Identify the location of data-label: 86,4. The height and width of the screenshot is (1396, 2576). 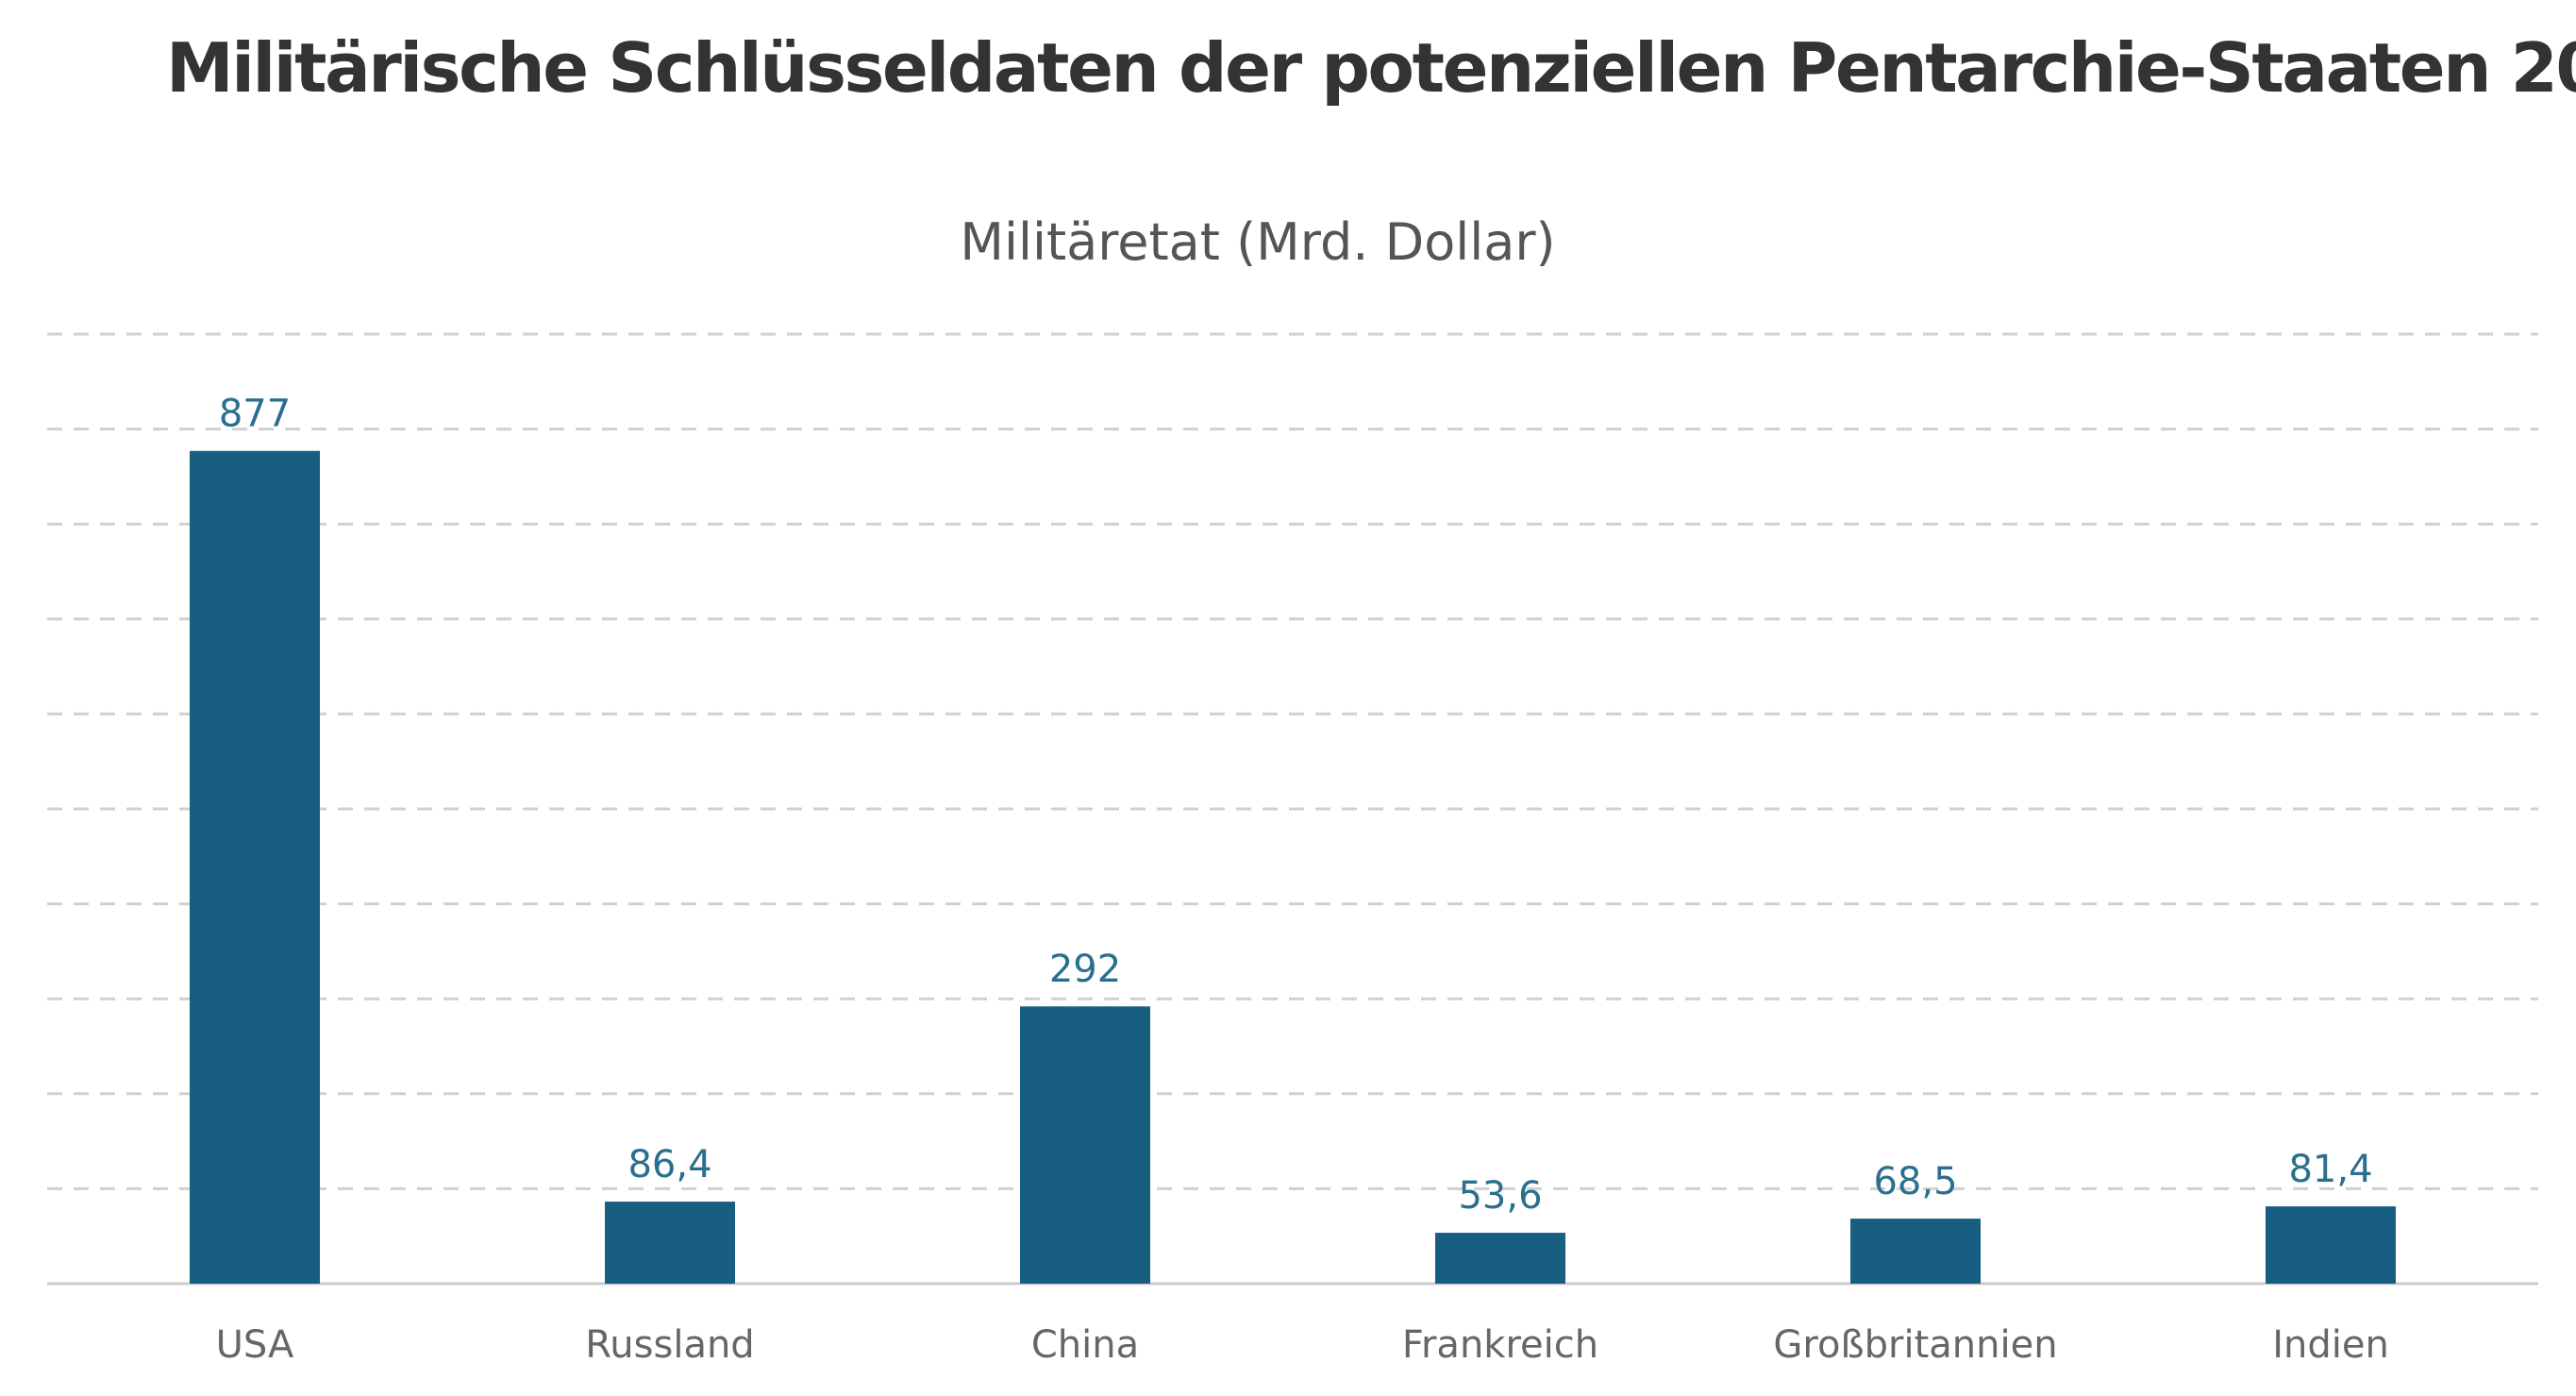
(669, 1165).